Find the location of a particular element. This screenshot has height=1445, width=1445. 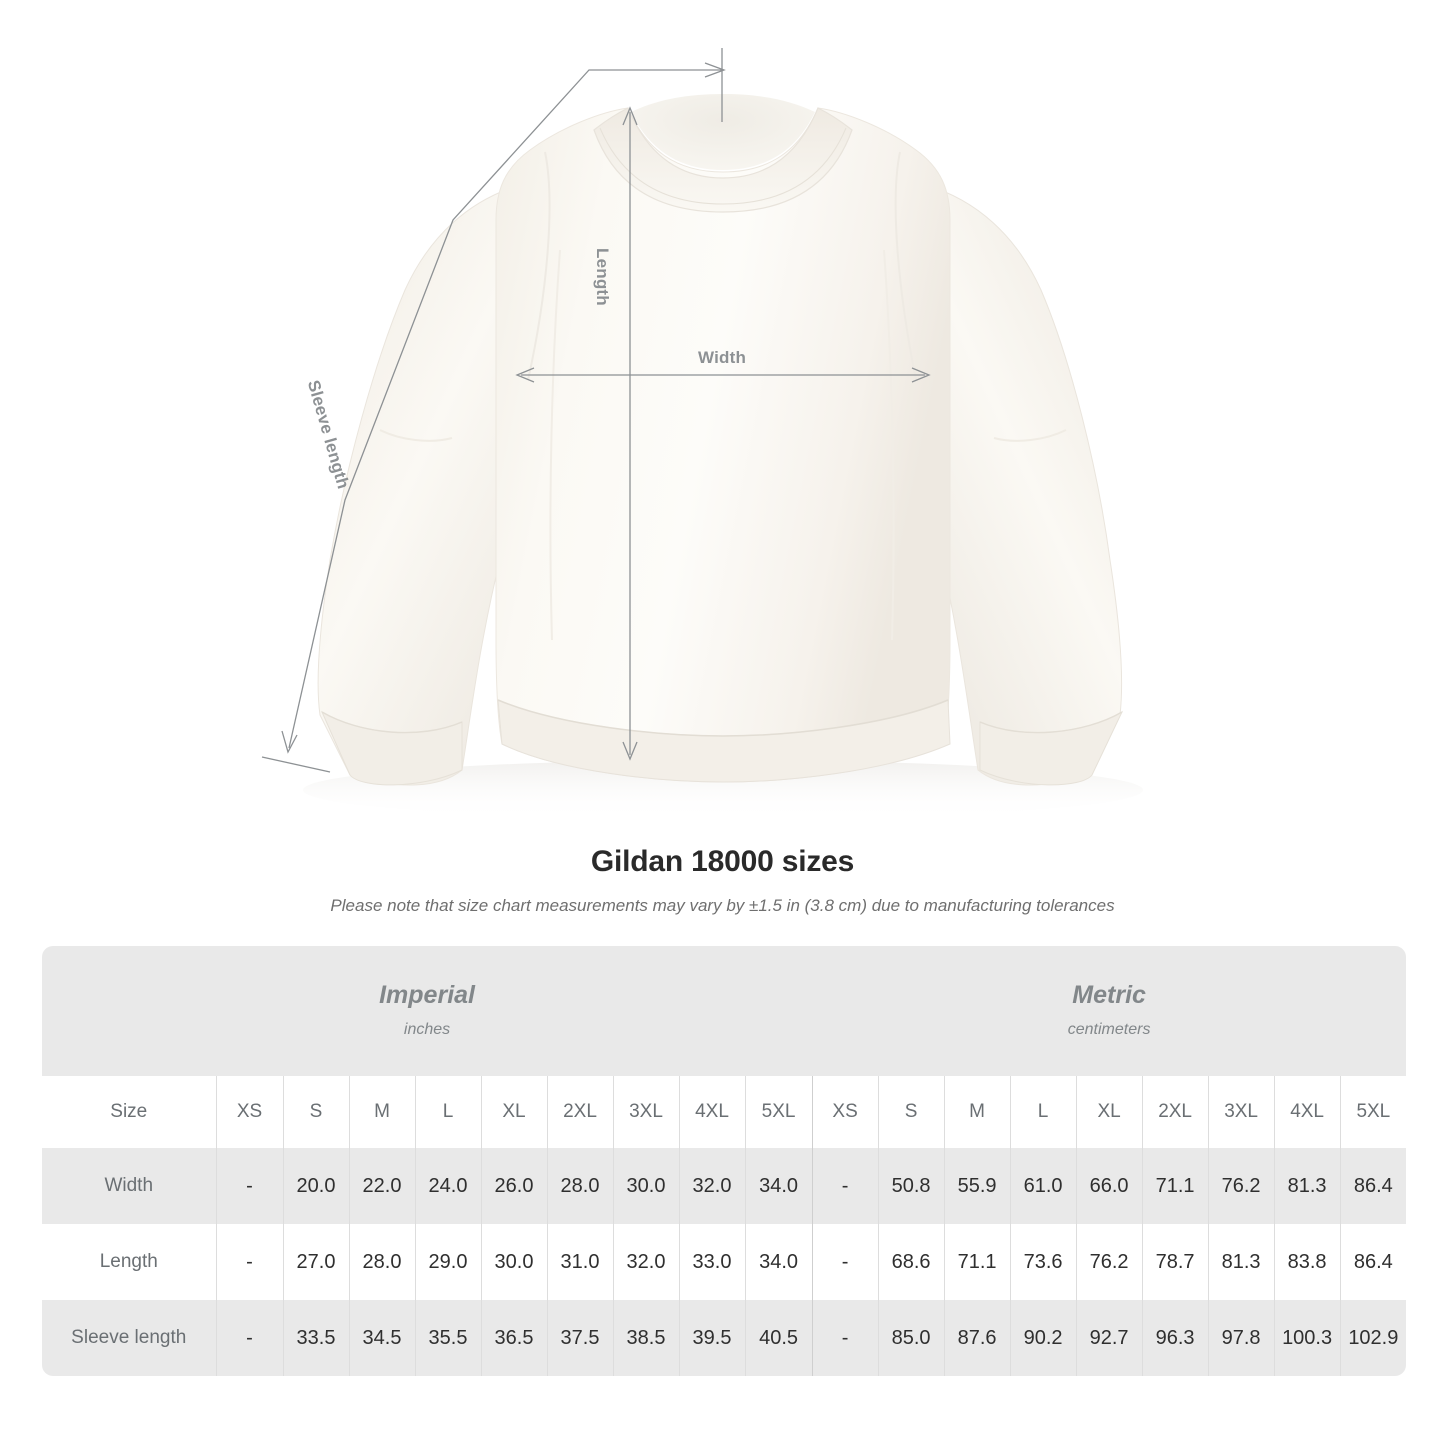

cell-width-metric-l: 61.0 is located at coordinates (1043, 1186).